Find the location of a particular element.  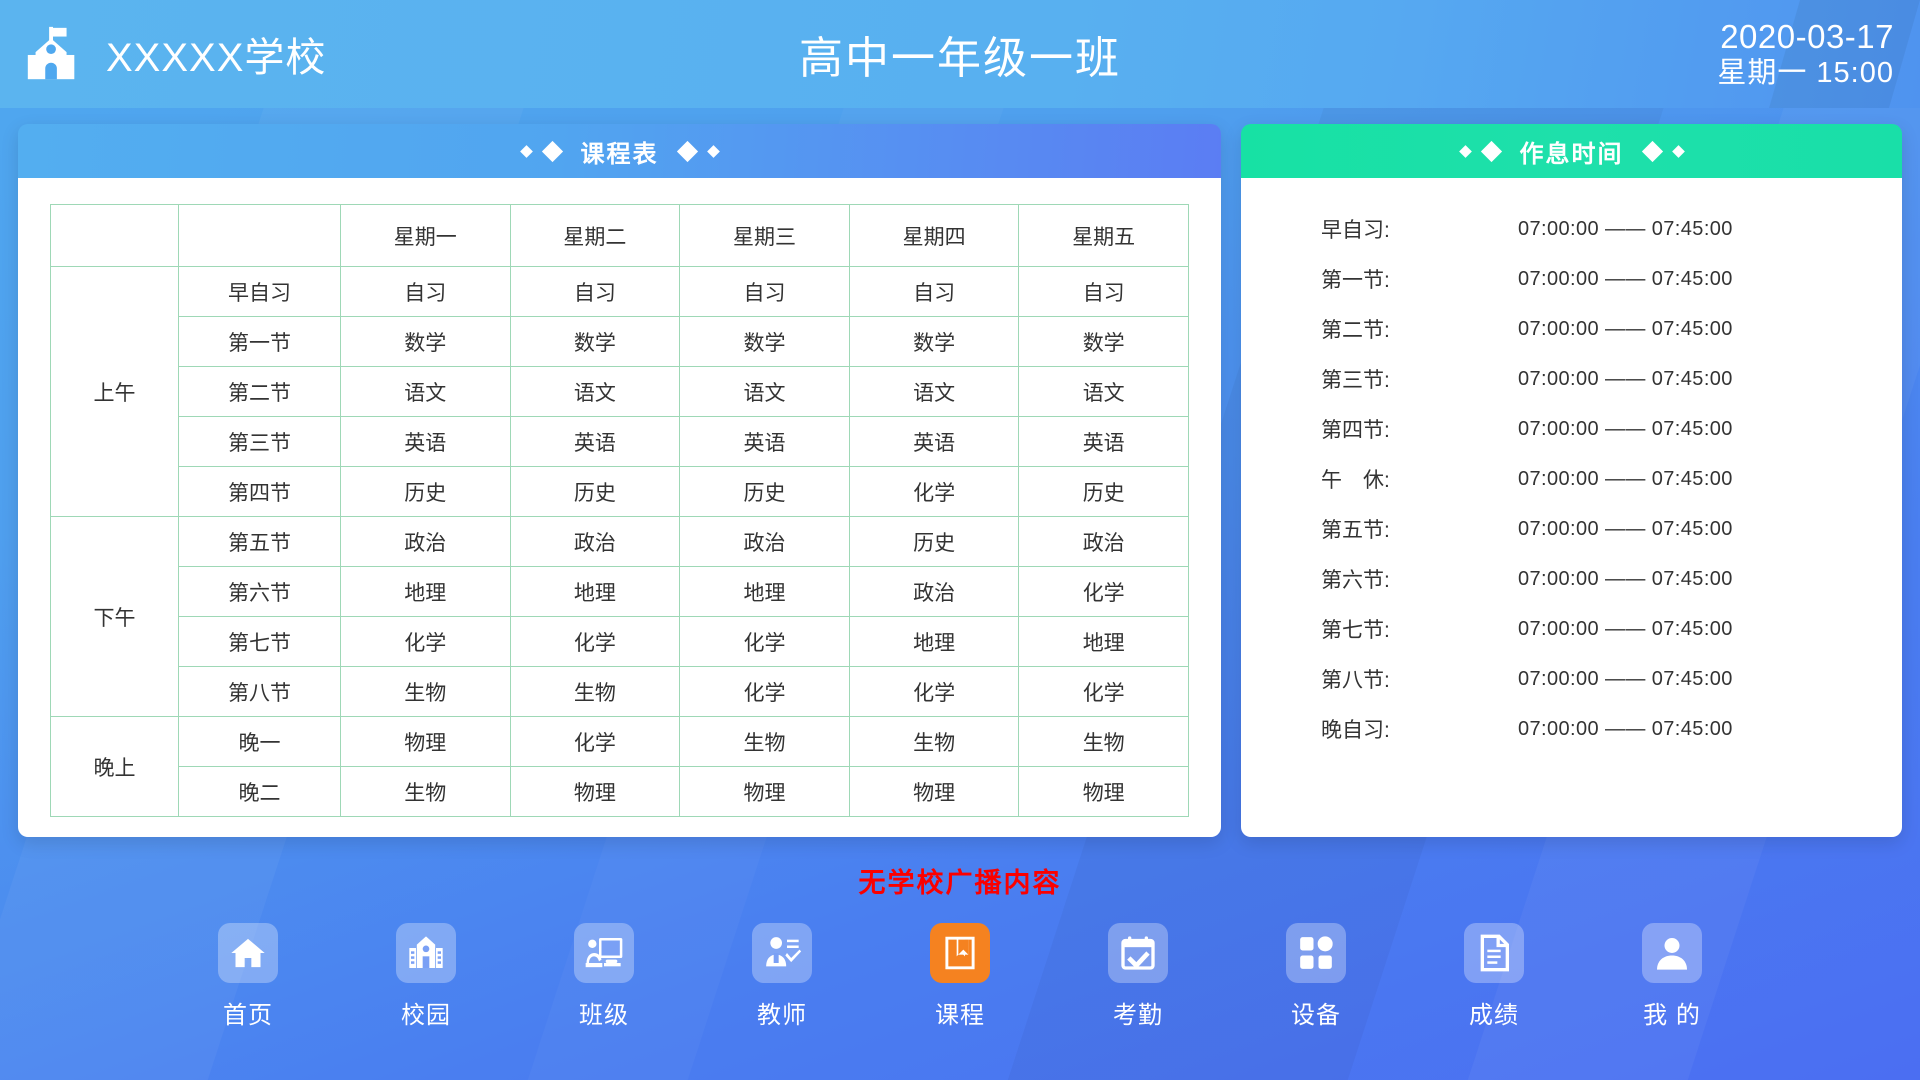

table-row: 第一节 数学 数学 数学 数学 数学 is located at coordinates (620, 341).